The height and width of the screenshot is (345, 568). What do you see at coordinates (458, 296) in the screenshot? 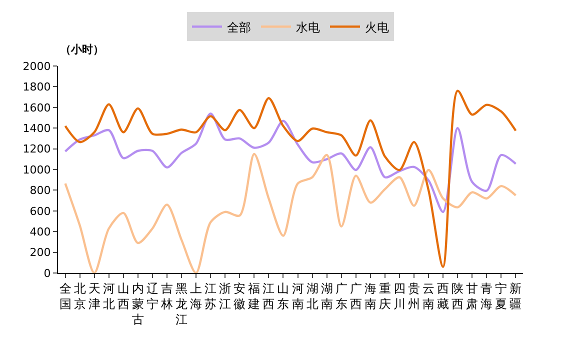
I see `x-tick-label: 陕西` at bounding box center [458, 296].